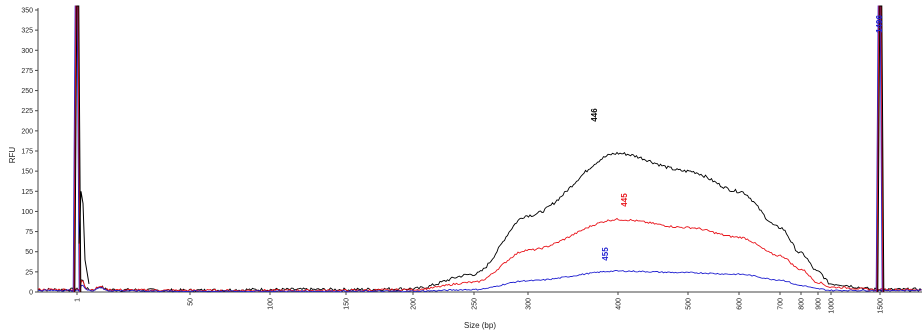  Describe the element at coordinates (31, 293) in the screenshot. I see `y-tick-label: 0` at that location.